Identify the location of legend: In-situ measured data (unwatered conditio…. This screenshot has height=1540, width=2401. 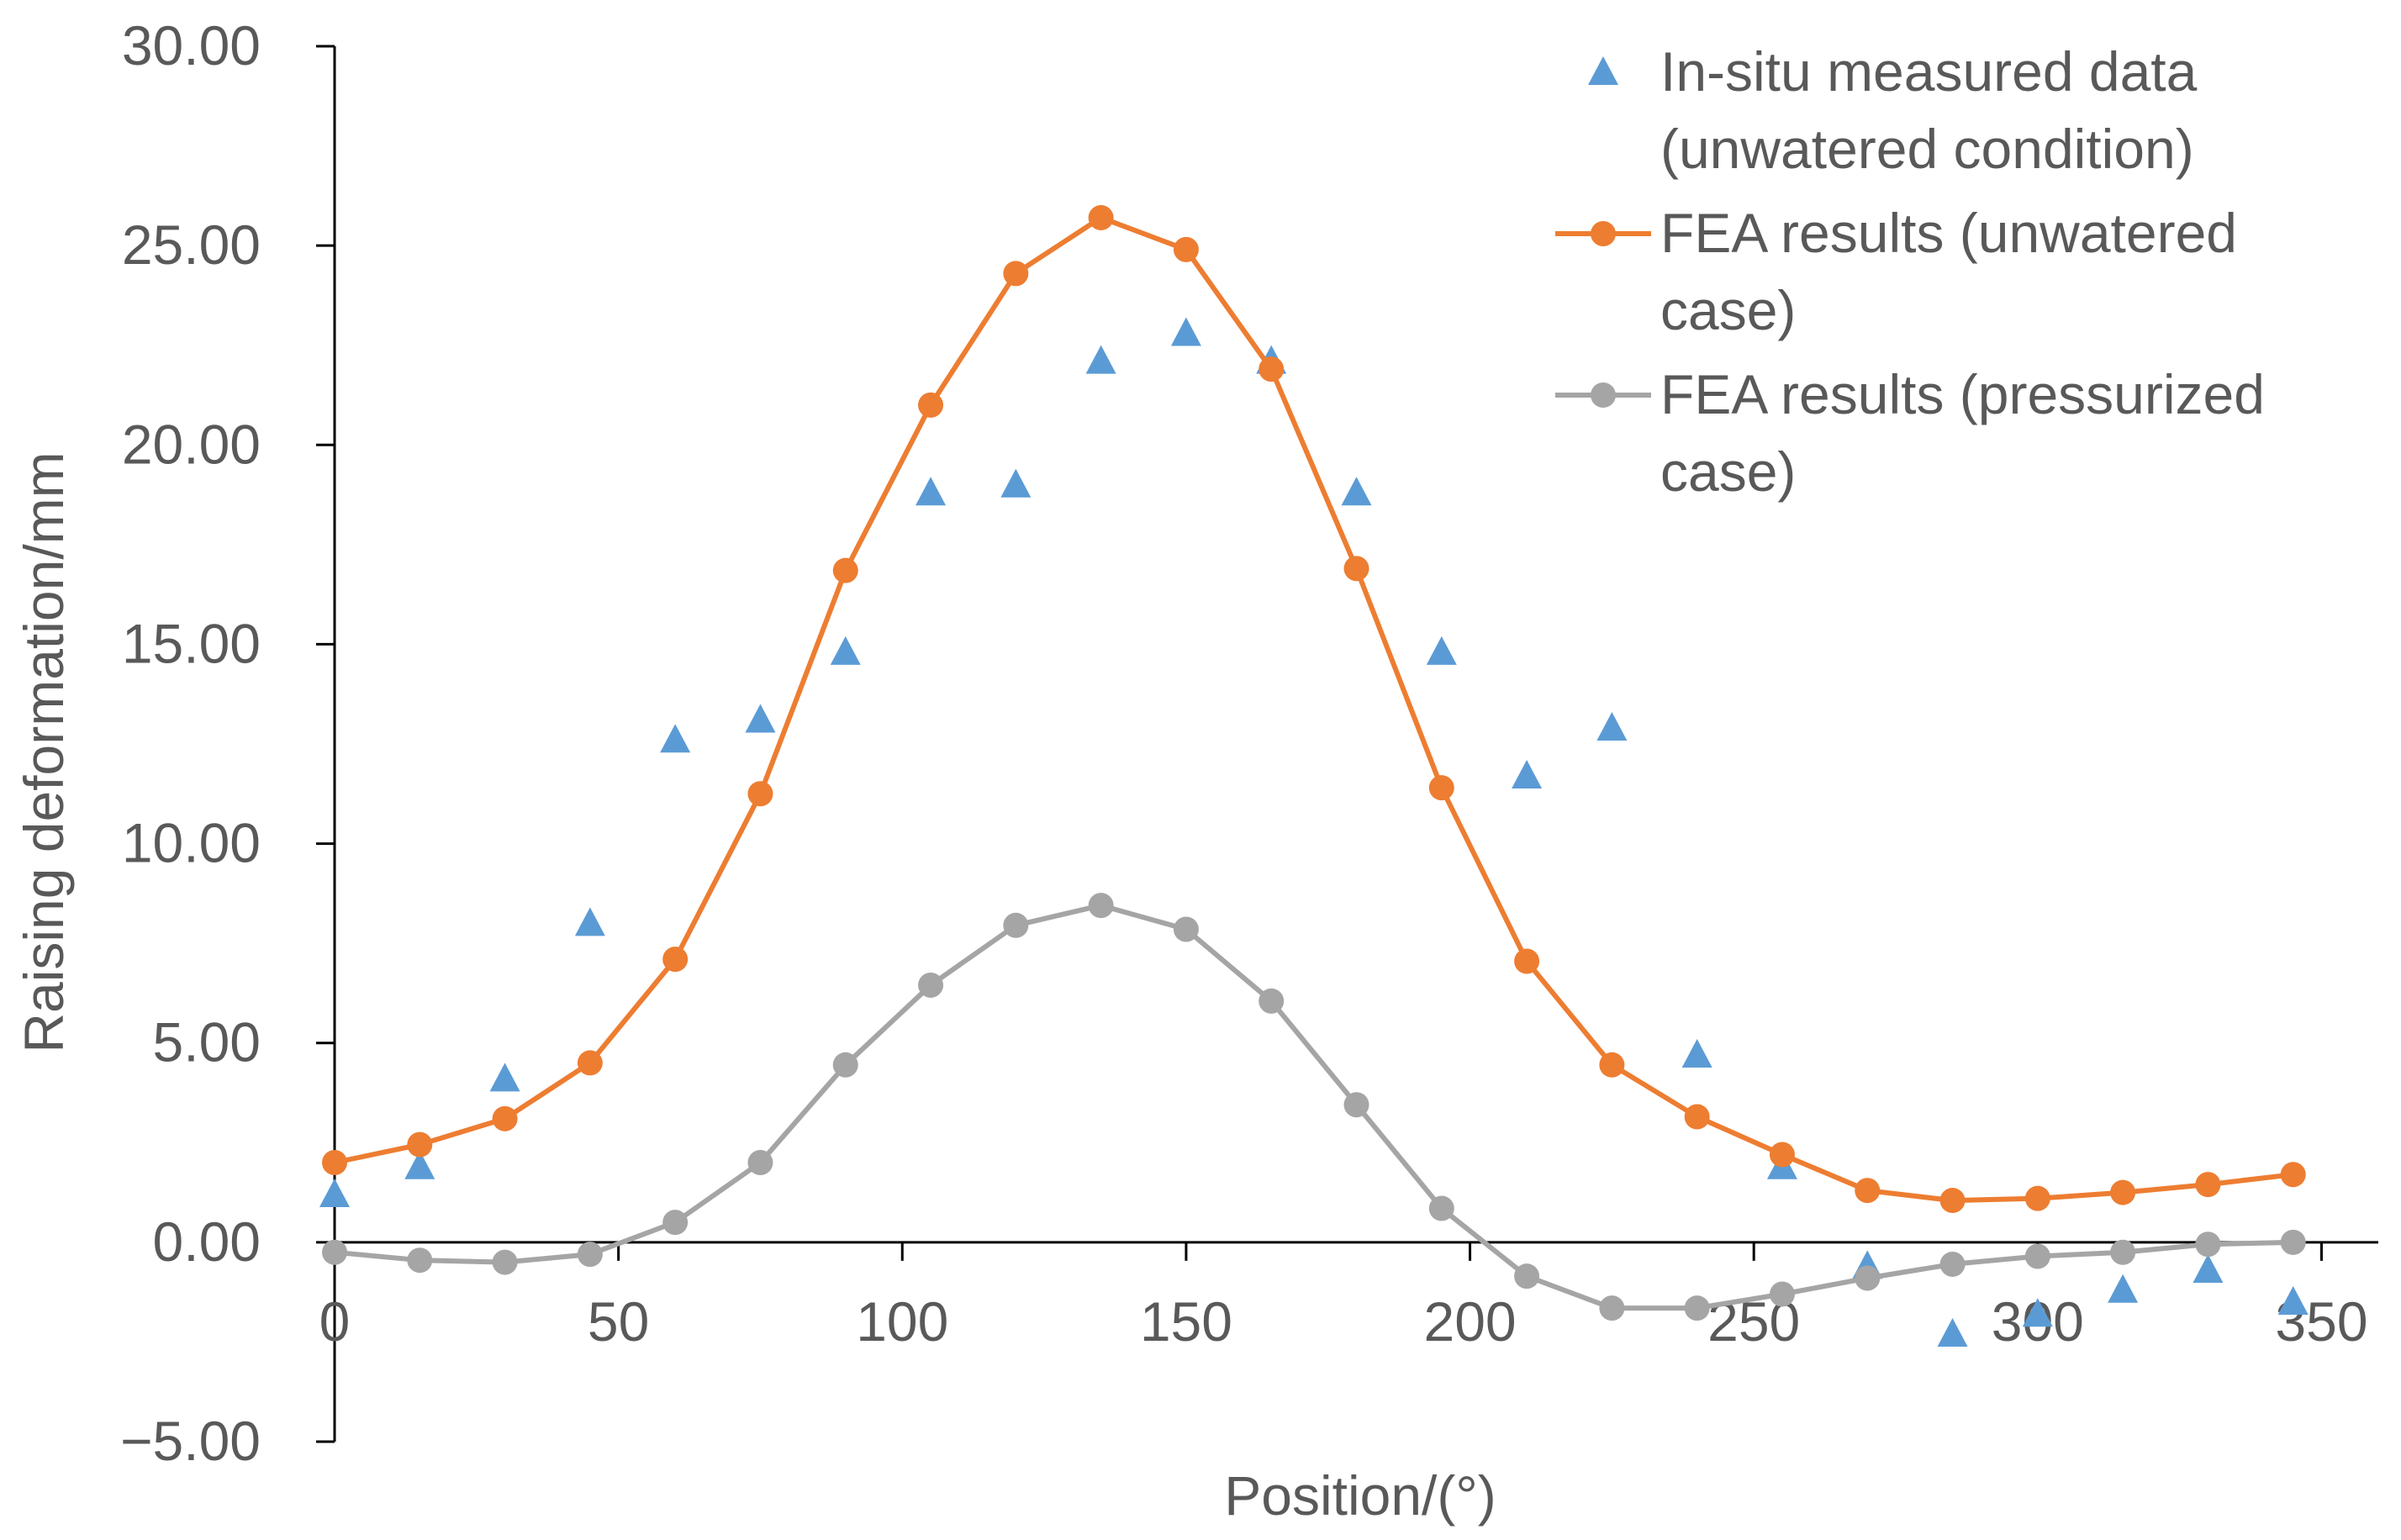
(1910, 271).